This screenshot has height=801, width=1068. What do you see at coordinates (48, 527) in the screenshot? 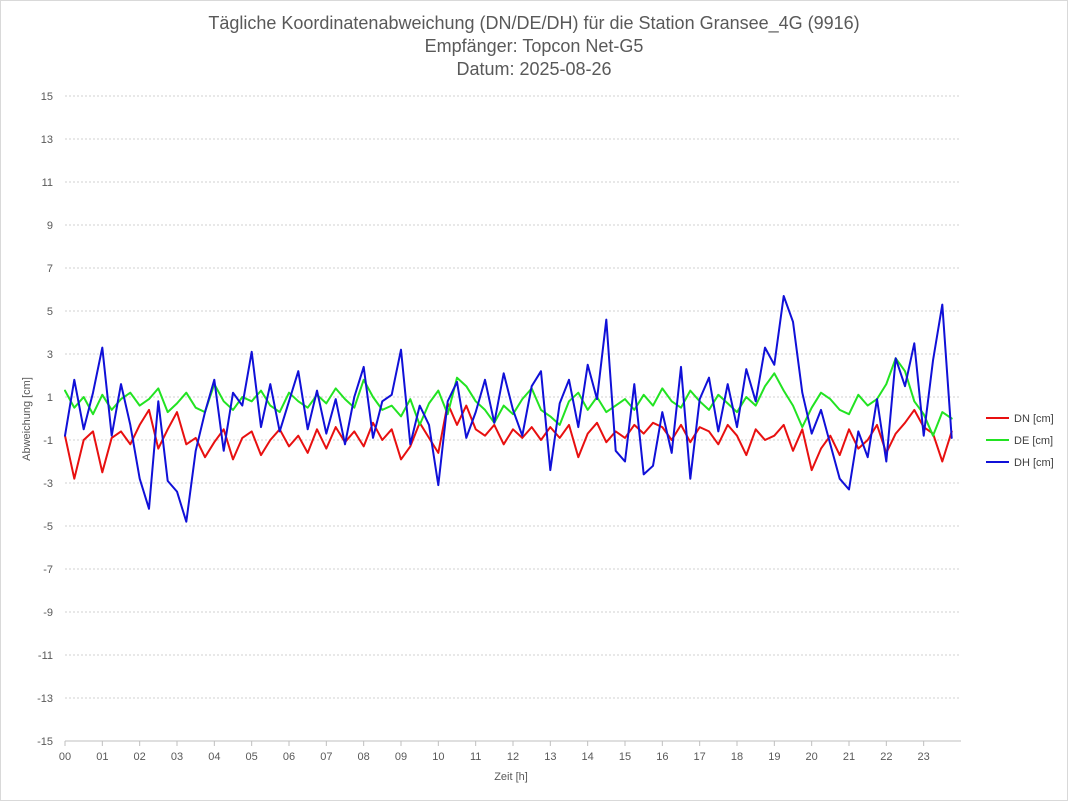
I see `y-tick-label: -5` at bounding box center [48, 527].